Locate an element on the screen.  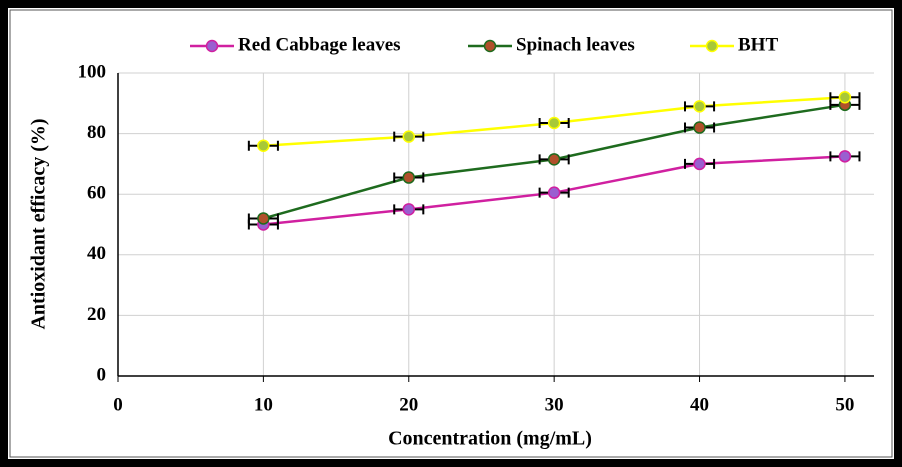
x-tick-label: 30 is located at coordinates (554, 404).